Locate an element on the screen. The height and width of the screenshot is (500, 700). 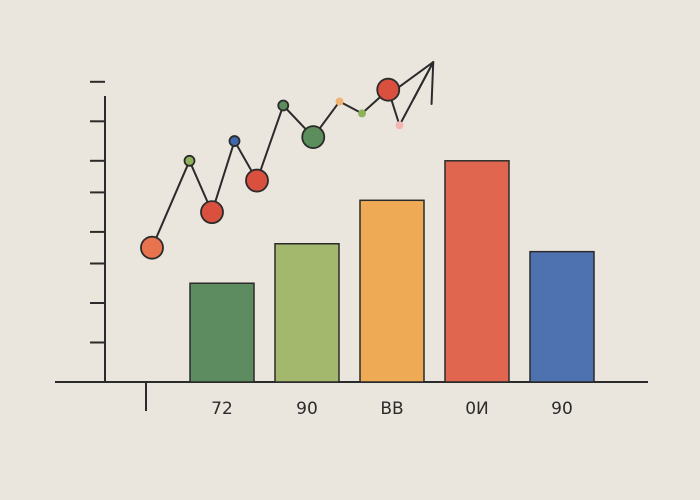
x-tick-label-4: 0И is located at coordinates (477, 409).